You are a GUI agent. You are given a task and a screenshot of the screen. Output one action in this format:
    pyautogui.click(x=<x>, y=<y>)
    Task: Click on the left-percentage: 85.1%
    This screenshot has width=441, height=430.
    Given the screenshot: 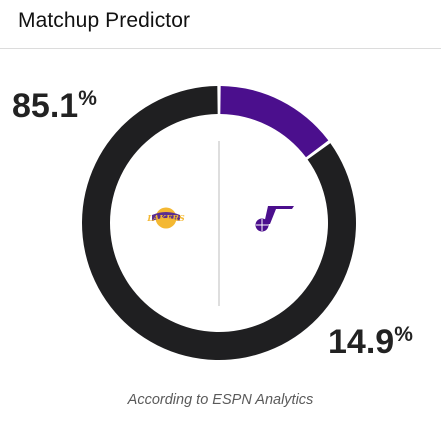 What is the action you would take?
    pyautogui.click(x=54, y=106)
    